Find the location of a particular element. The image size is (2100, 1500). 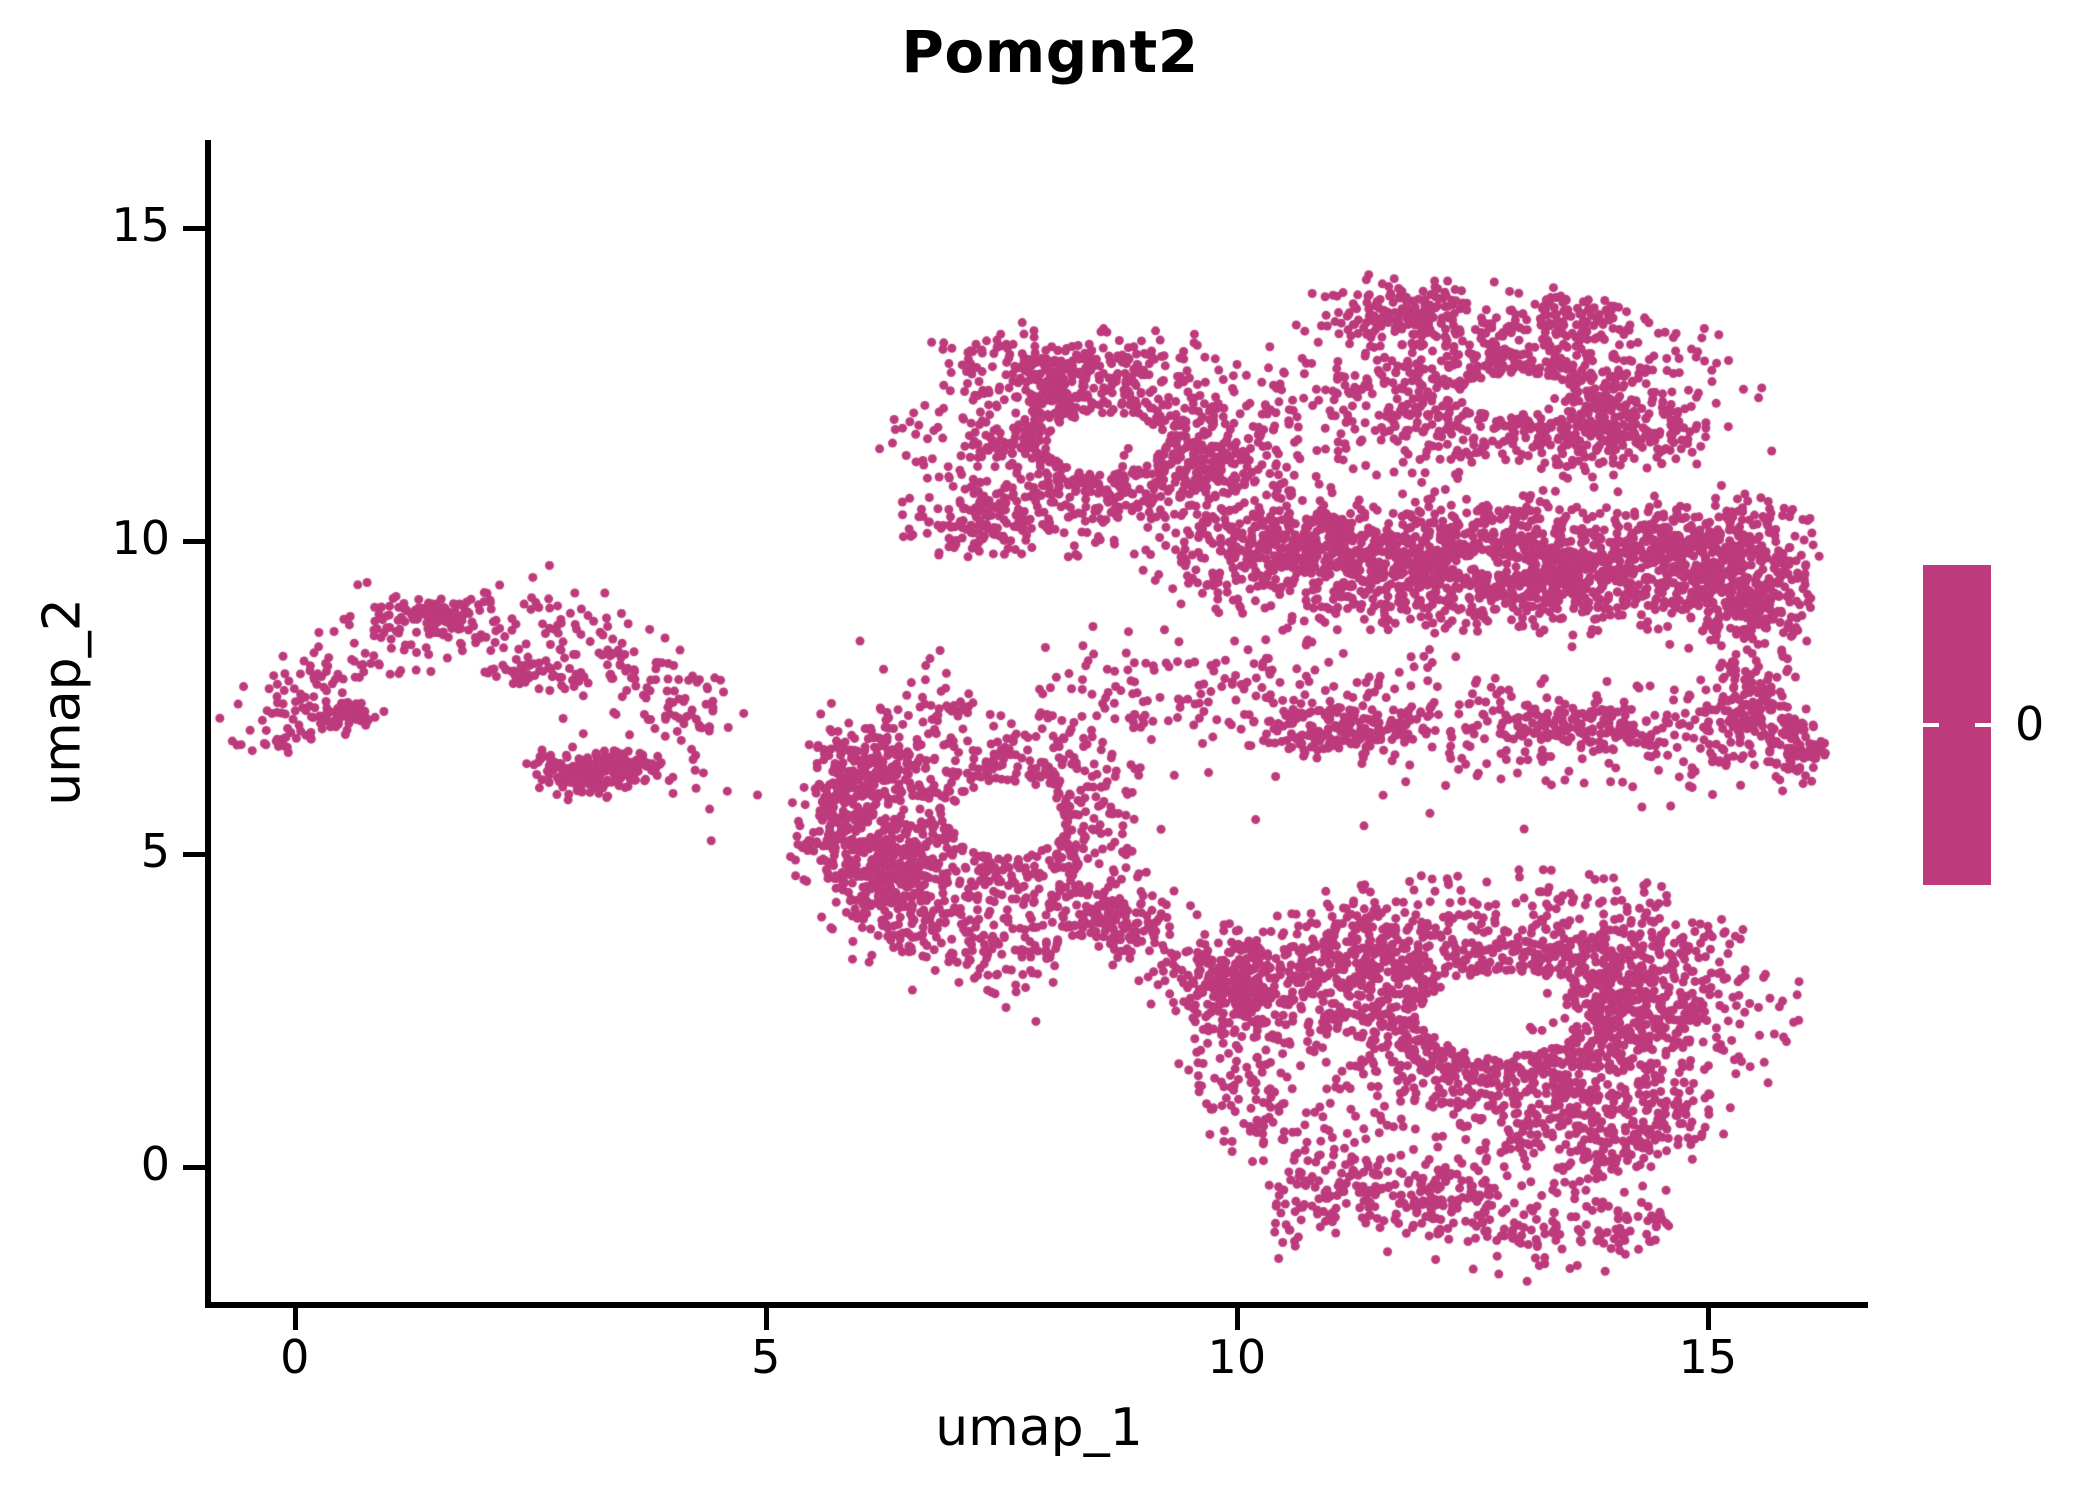

colorbar-tick-label: 0 is located at coordinates (2030, 724).